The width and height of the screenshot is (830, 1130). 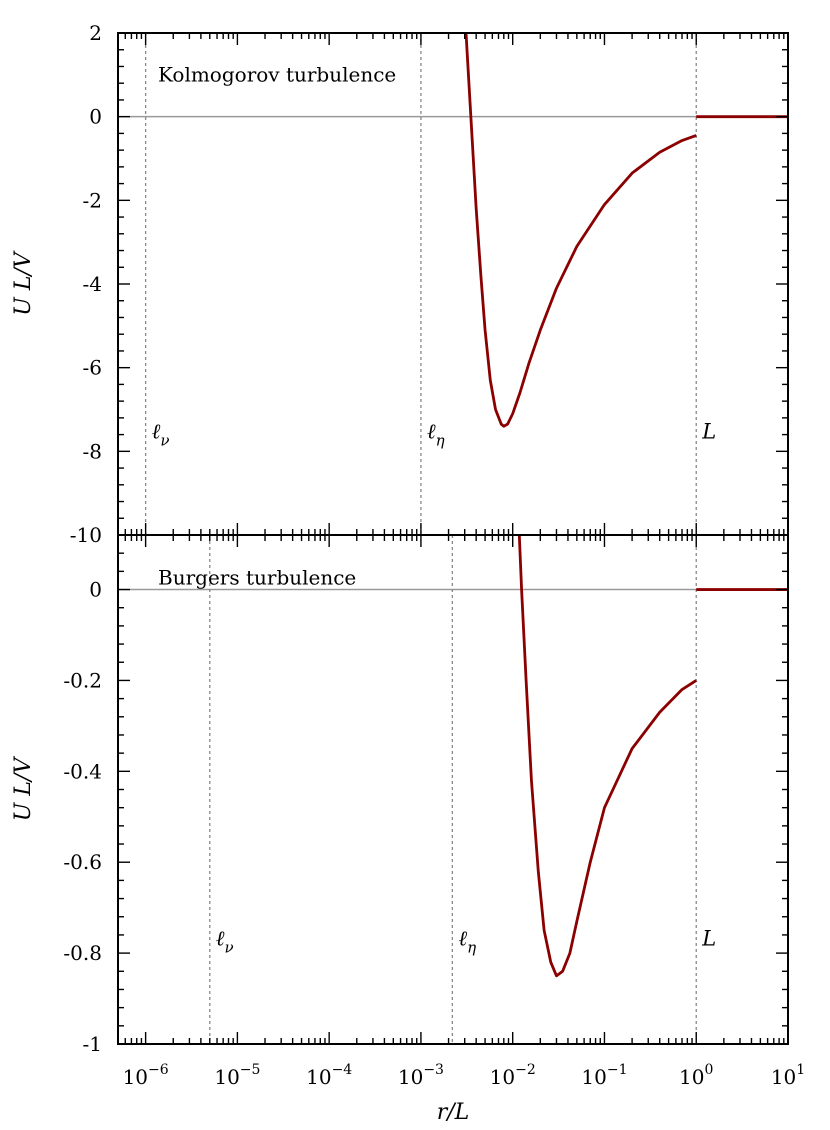 What do you see at coordinates (277, 75) in the screenshot?
I see `panel-title: Kolmogorov turbulence` at bounding box center [277, 75].